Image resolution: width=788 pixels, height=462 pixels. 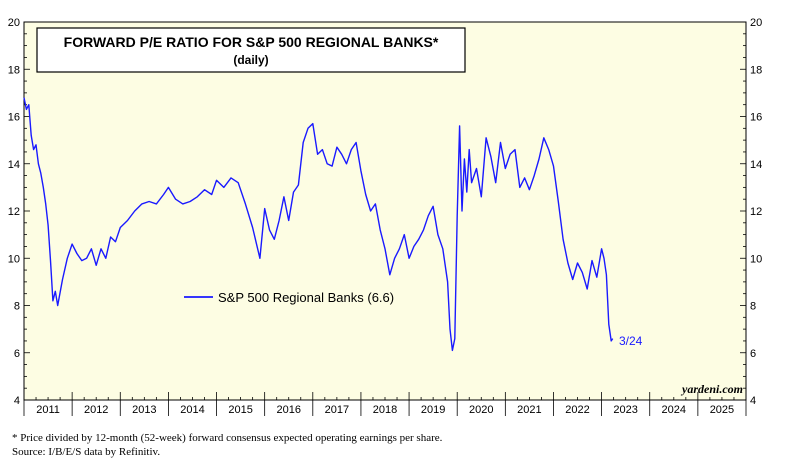 I want to click on title-box, so click(x=251, y=50).